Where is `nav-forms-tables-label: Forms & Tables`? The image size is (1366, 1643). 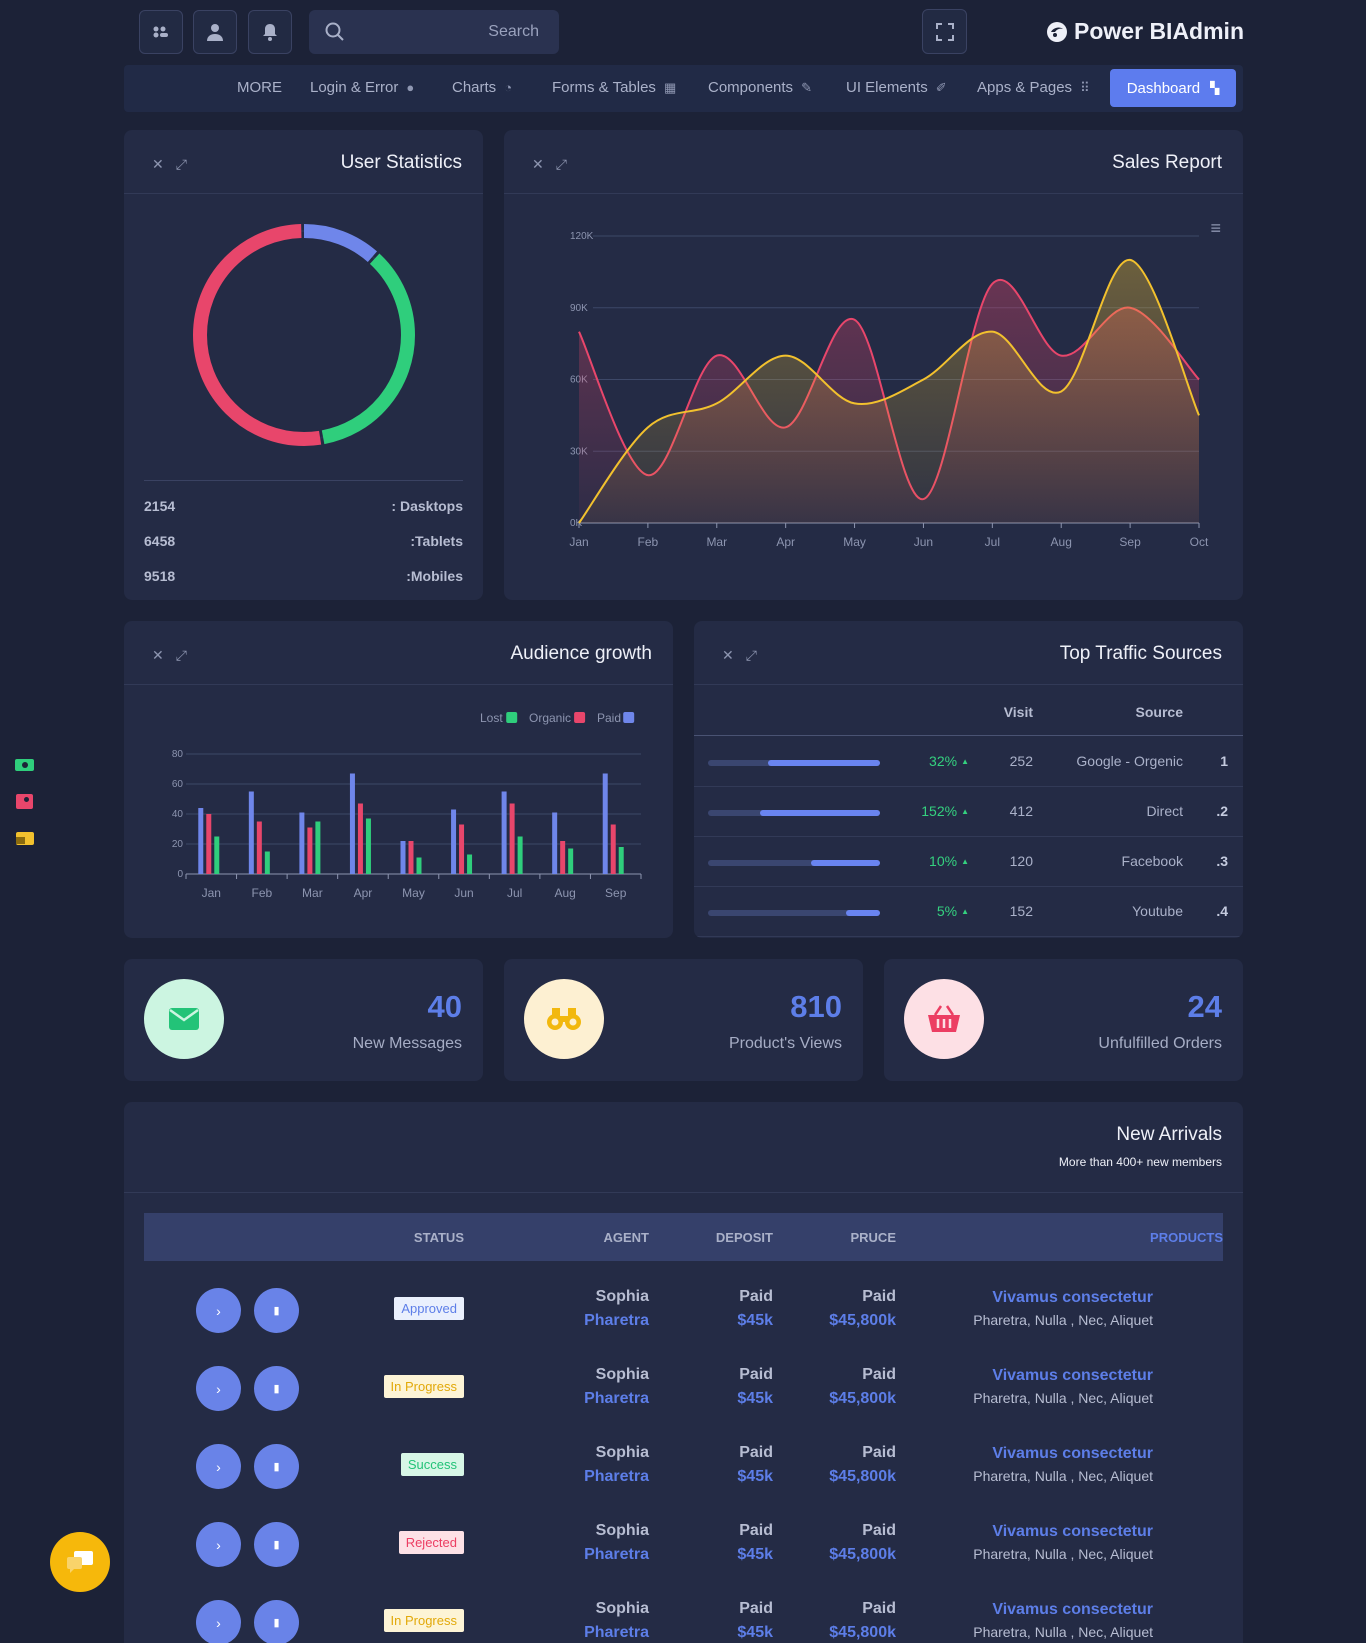 nav-forms-tables-label: Forms & Tables is located at coordinates (604, 87).